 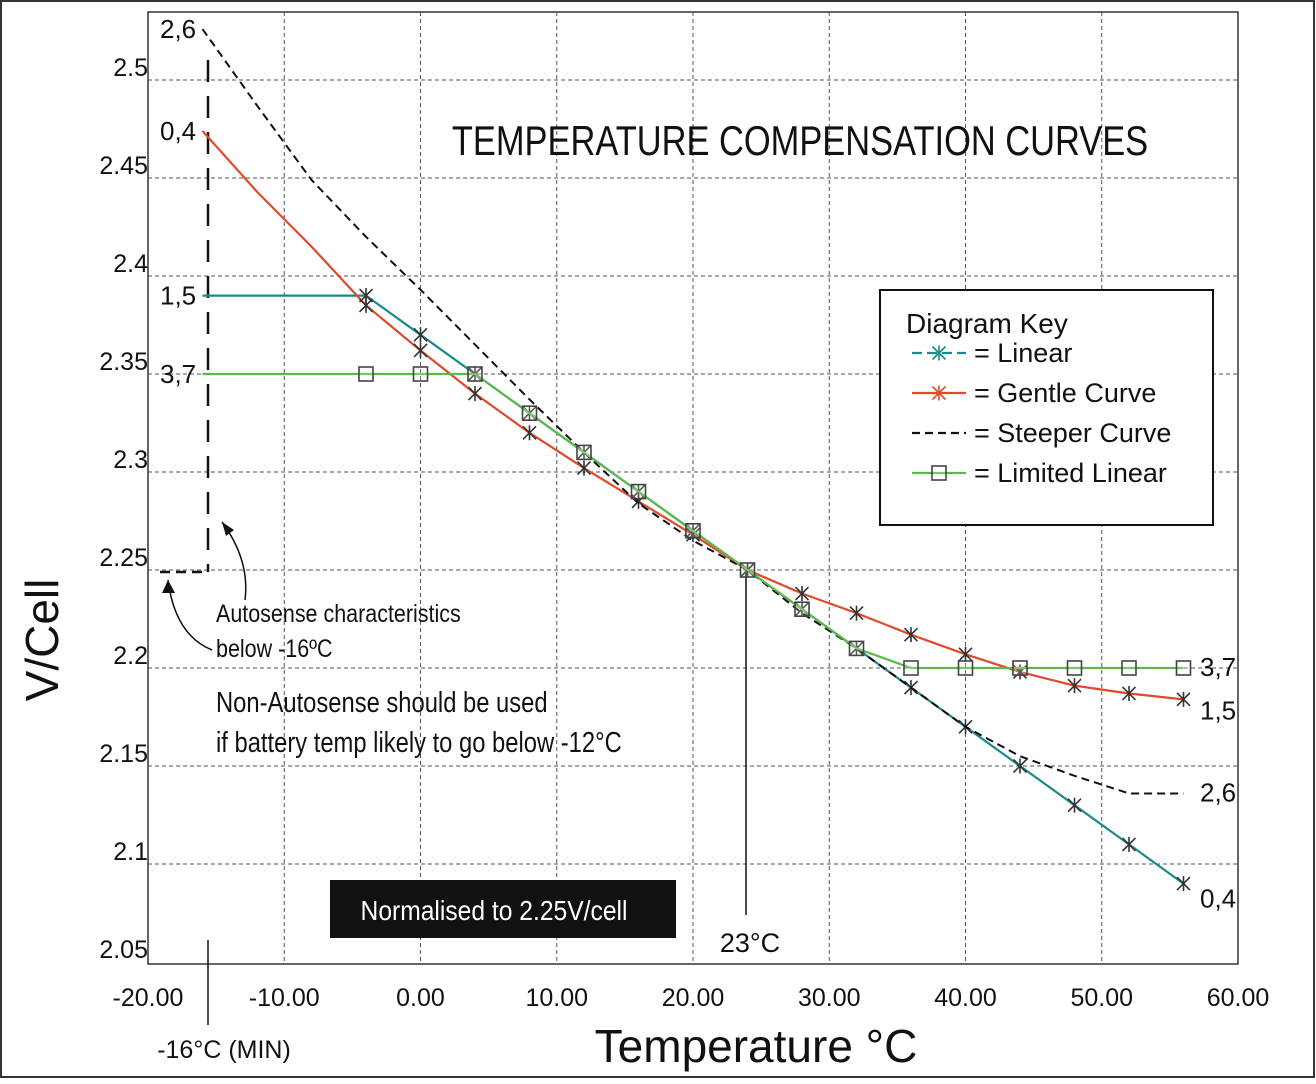 What do you see at coordinates (556, 998) in the screenshot?
I see `x-tick-label: 10.00` at bounding box center [556, 998].